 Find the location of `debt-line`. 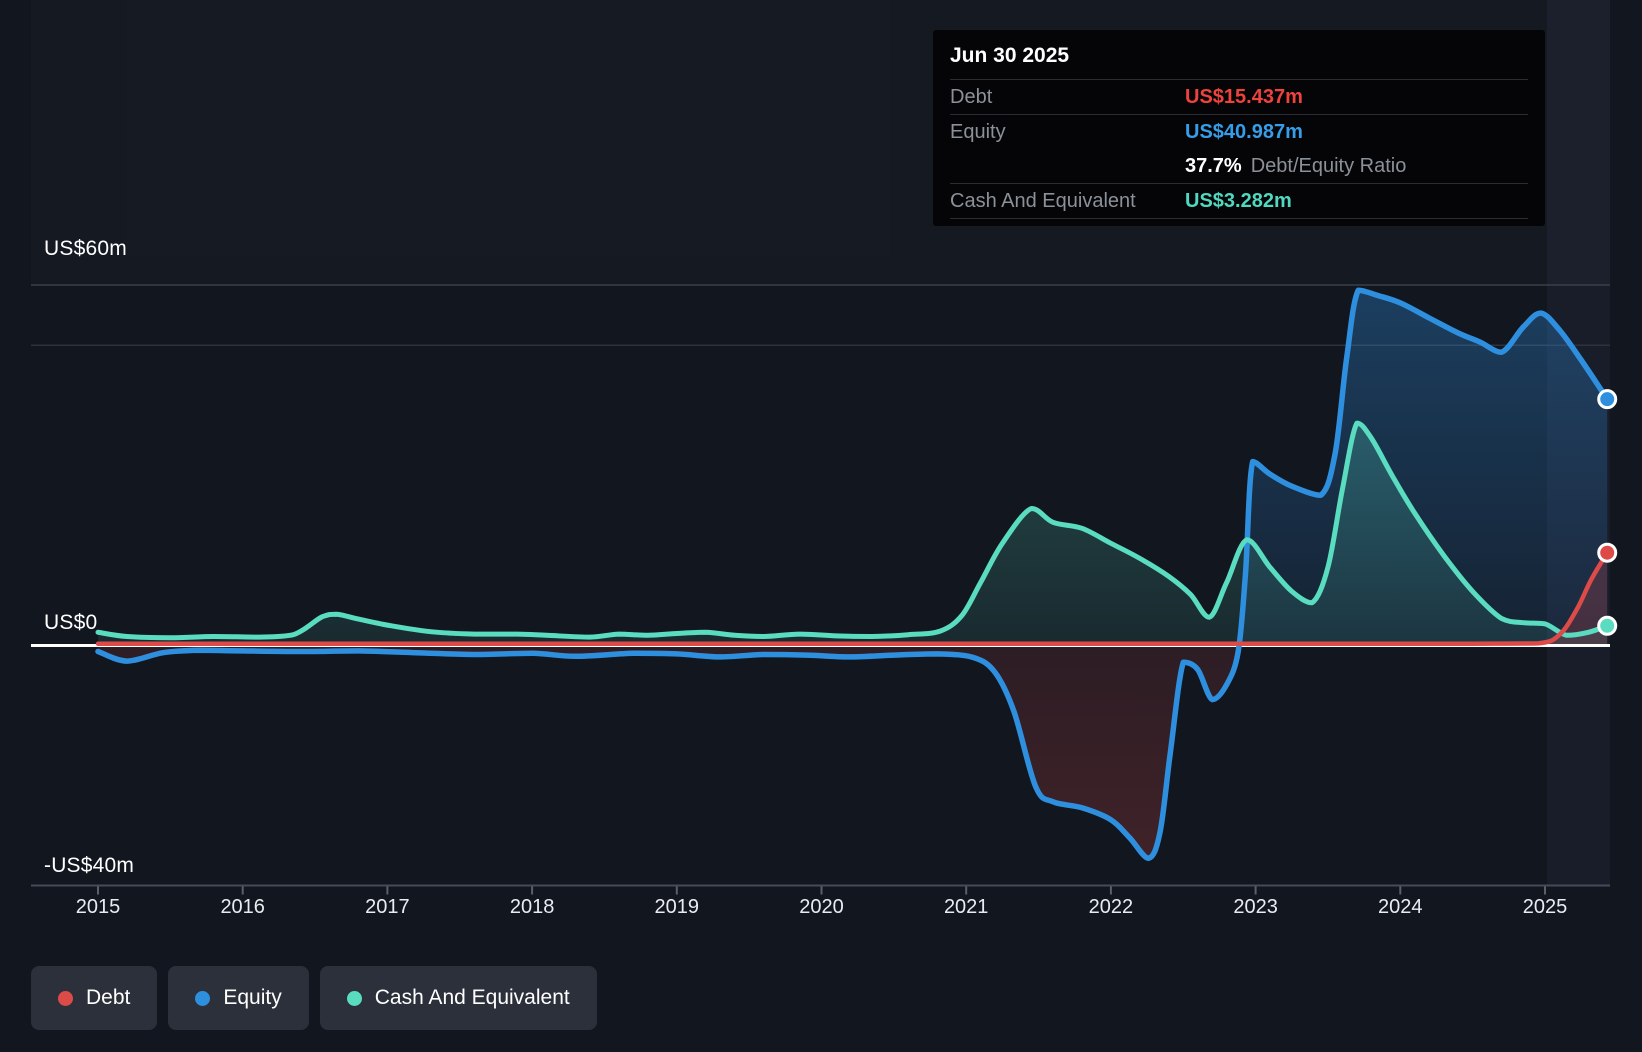

debt-line is located at coordinates (852, 598).